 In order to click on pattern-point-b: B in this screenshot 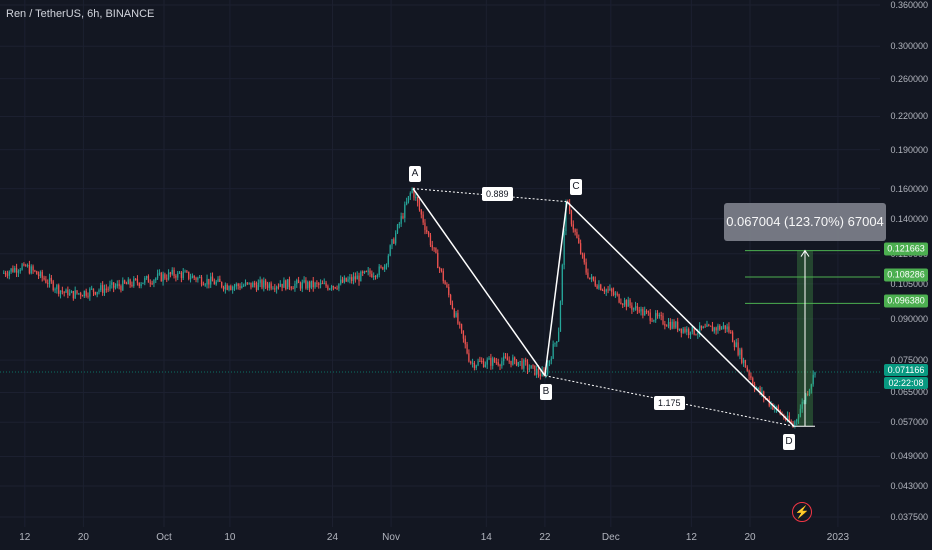, I will do `click(546, 392)`.